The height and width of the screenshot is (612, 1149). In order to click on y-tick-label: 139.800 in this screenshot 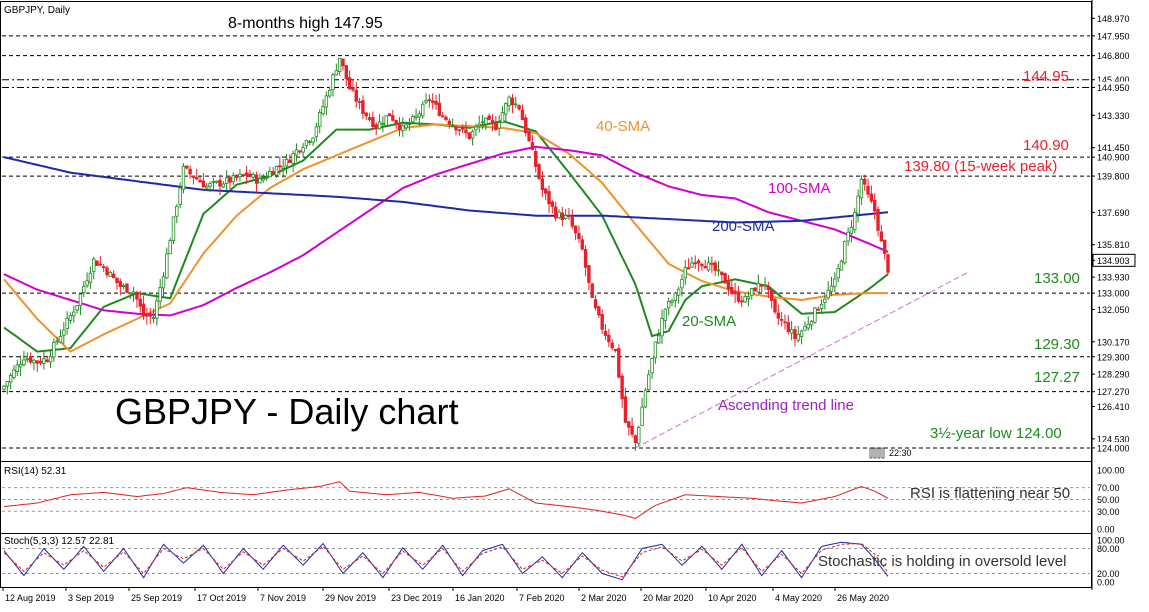, I will do `click(1113, 177)`.